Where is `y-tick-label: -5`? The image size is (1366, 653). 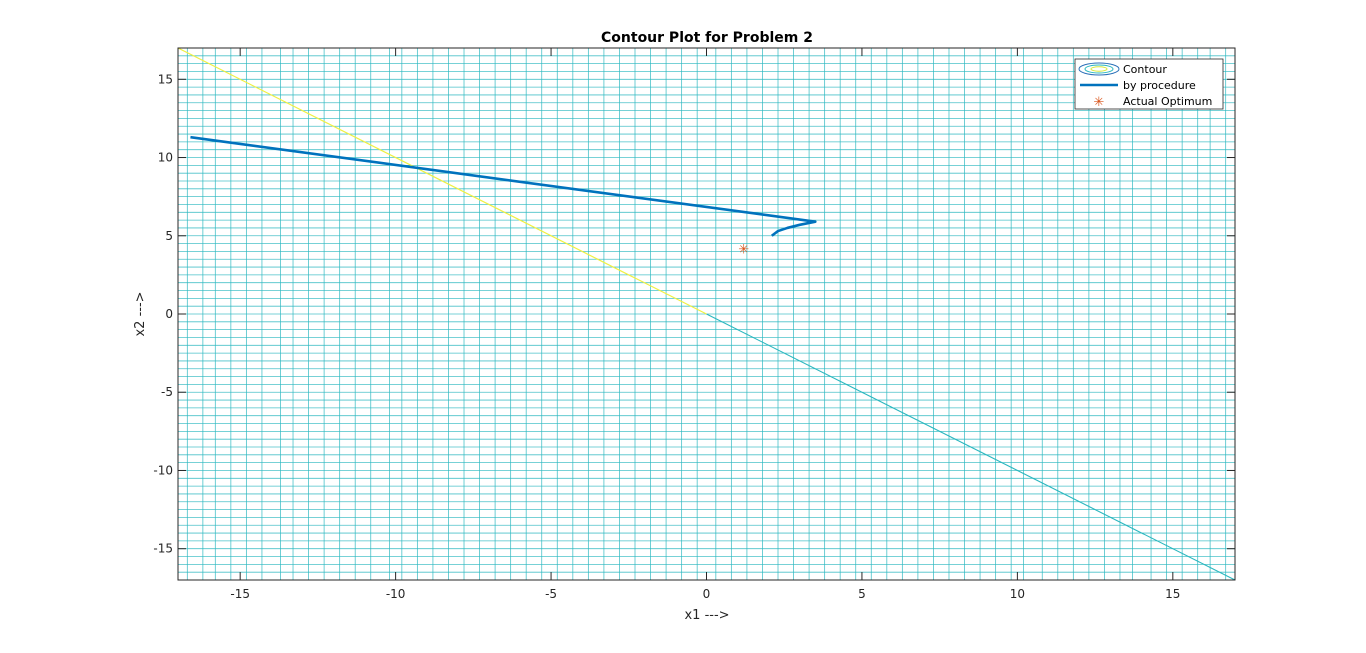
y-tick-label: -5 is located at coordinates (167, 392).